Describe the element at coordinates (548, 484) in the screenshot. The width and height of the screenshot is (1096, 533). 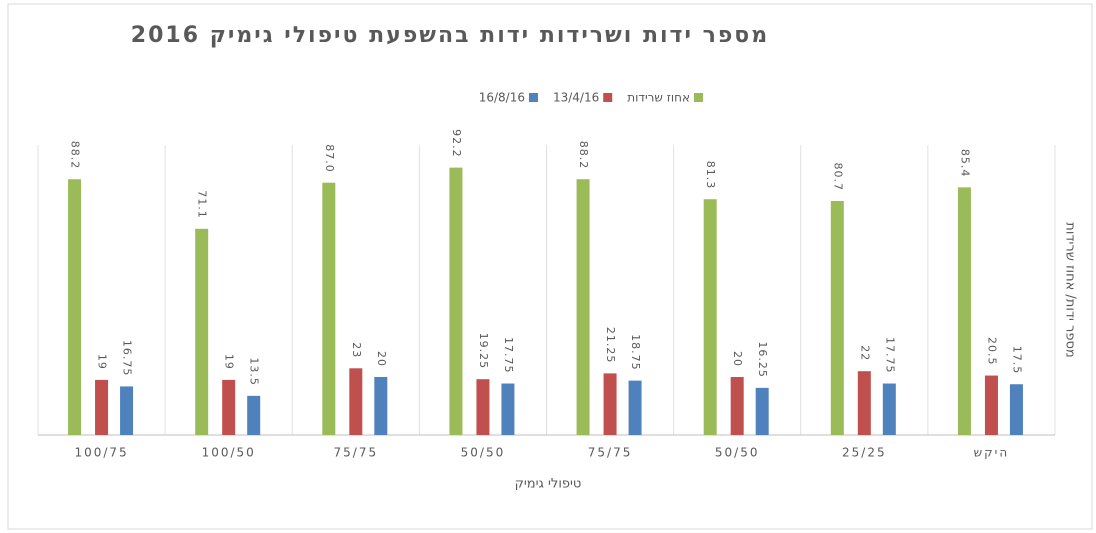
I see `x-axis-title: טיפולי גימיק` at that location.